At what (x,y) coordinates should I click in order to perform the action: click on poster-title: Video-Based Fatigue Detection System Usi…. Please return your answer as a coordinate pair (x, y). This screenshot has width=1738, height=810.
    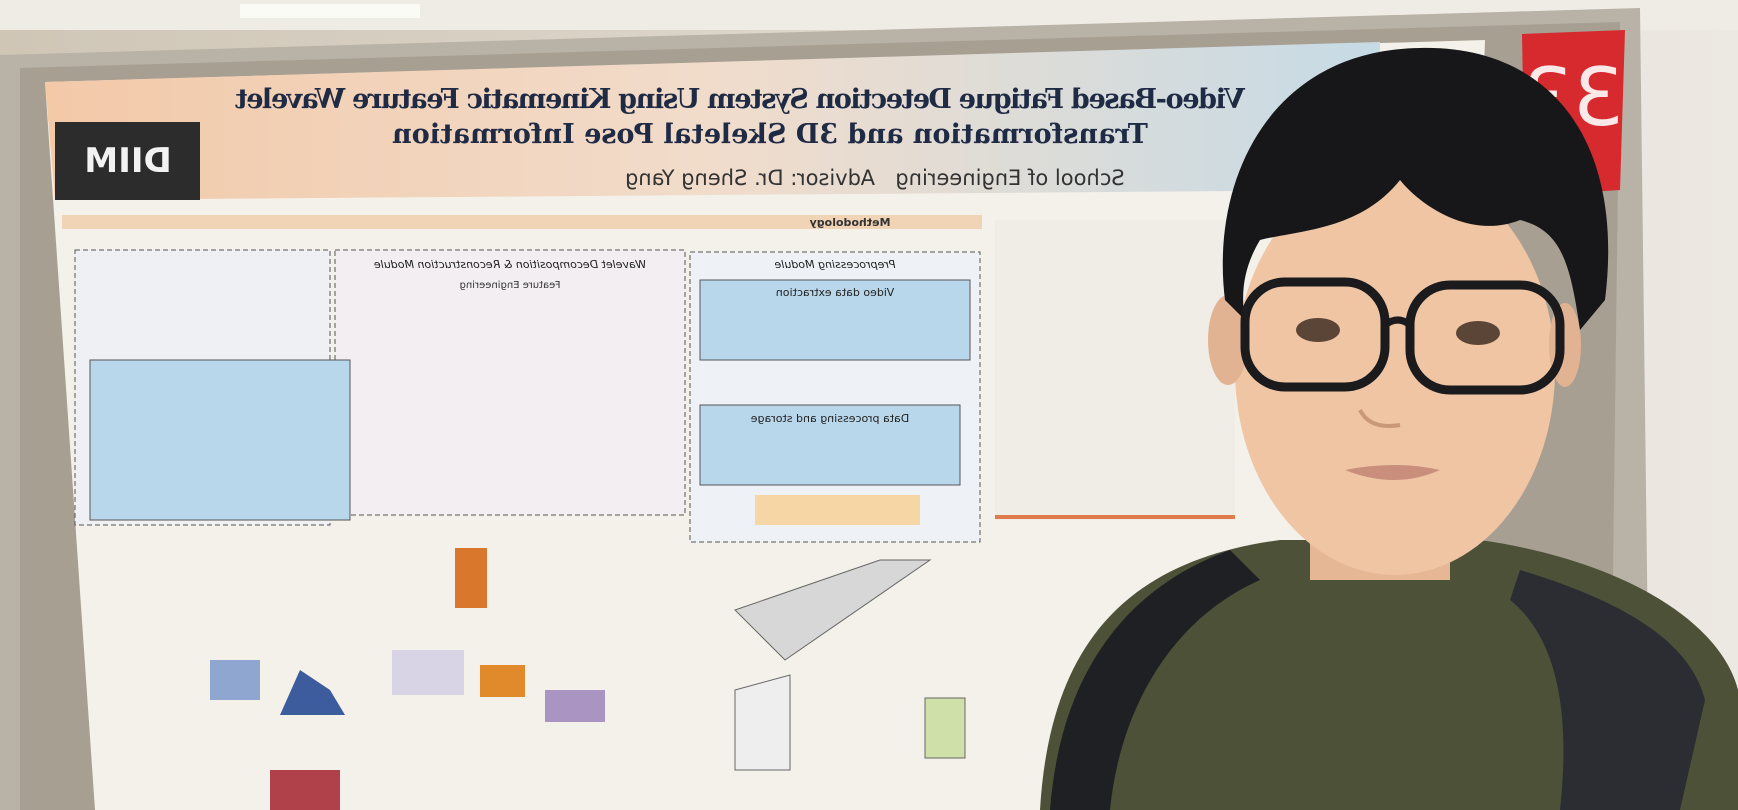
    Looking at the image, I should click on (740, 99).